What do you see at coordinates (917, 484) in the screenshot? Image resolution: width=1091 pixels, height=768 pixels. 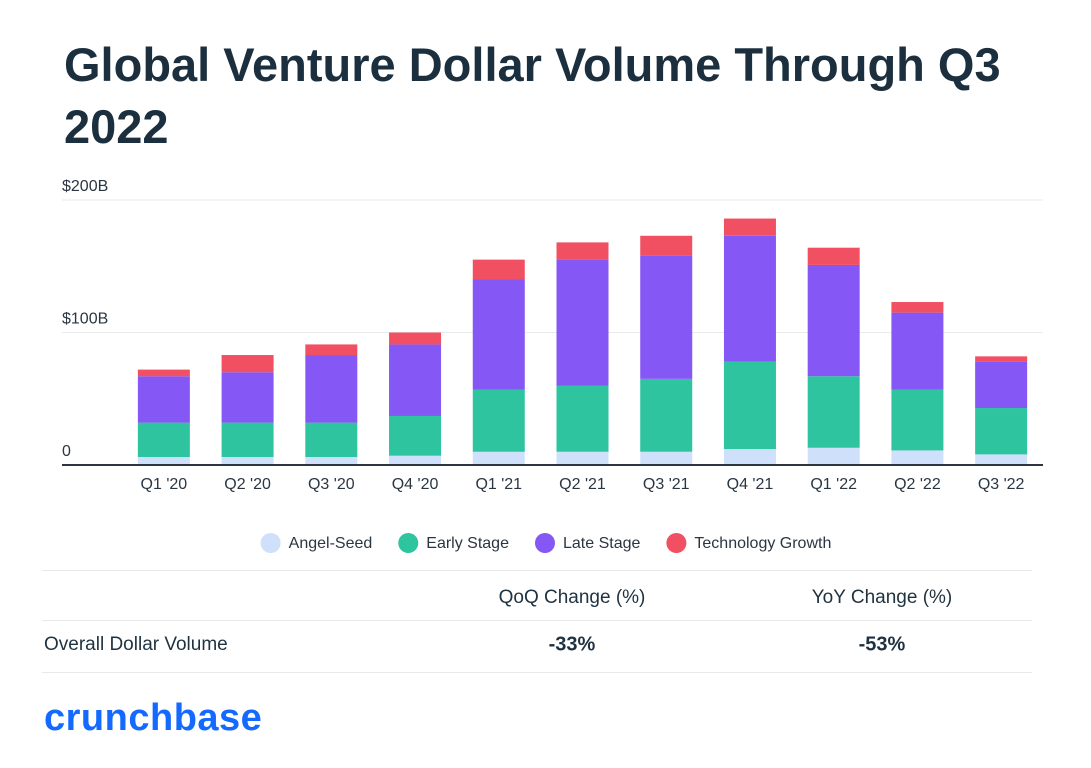 I see `x-tick-label: Q2 '22` at bounding box center [917, 484].